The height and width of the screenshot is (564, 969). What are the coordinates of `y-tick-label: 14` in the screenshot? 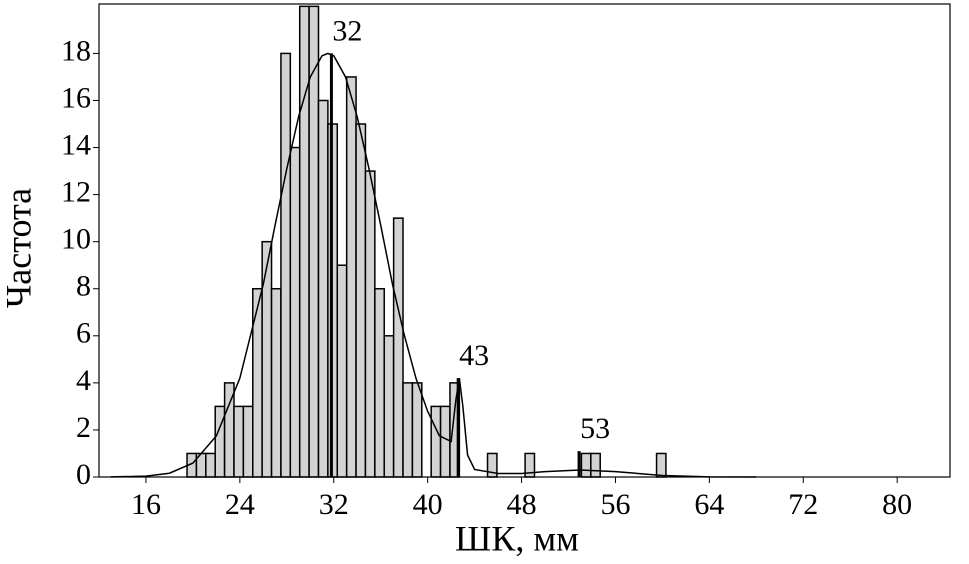 It's located at (76, 144).